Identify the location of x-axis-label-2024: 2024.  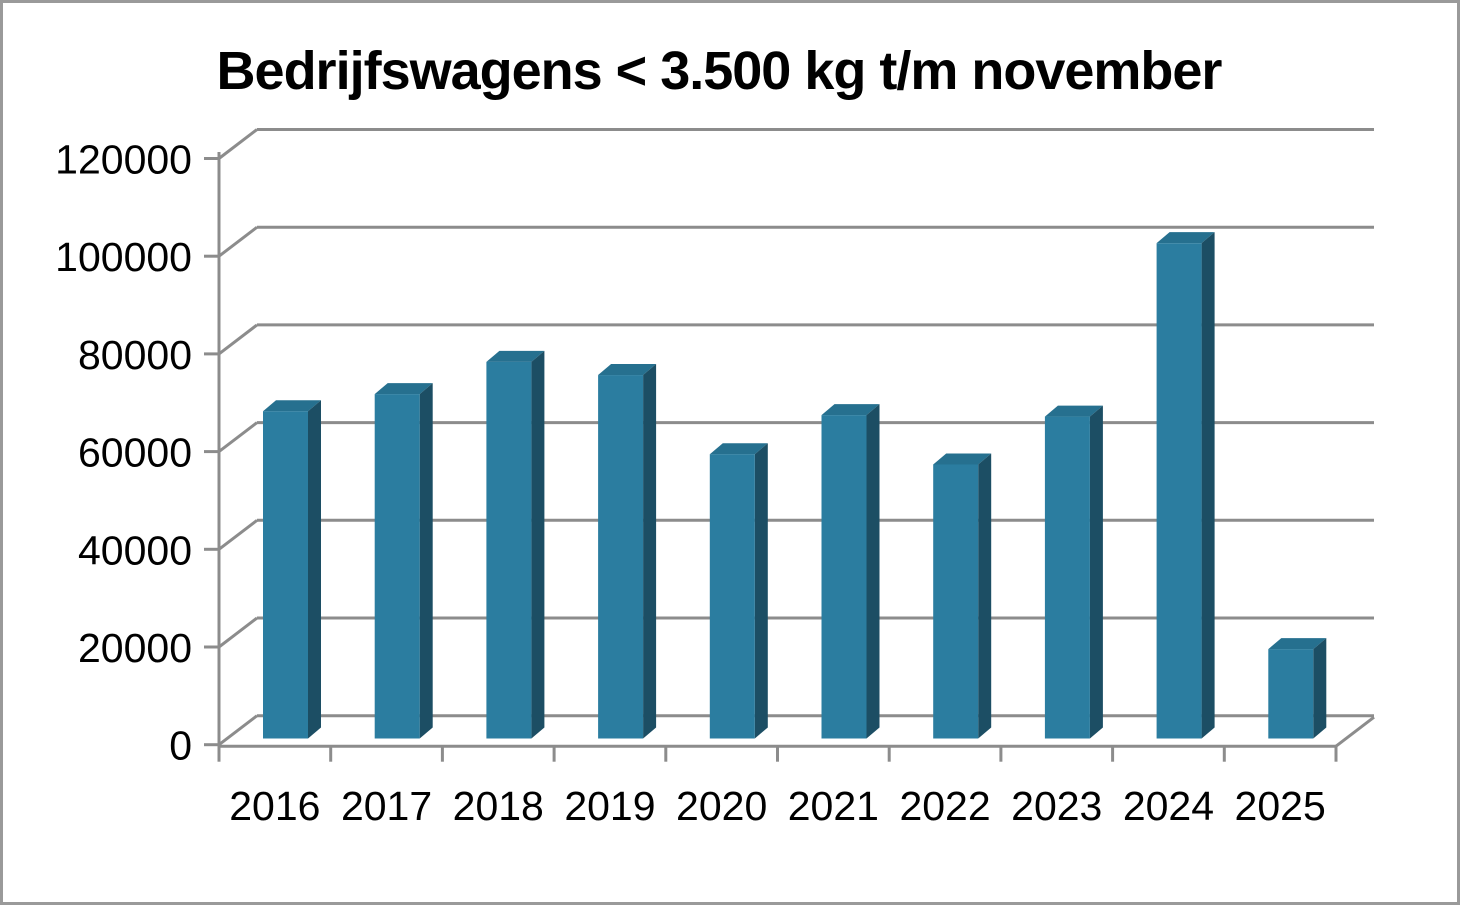
(1168, 806).